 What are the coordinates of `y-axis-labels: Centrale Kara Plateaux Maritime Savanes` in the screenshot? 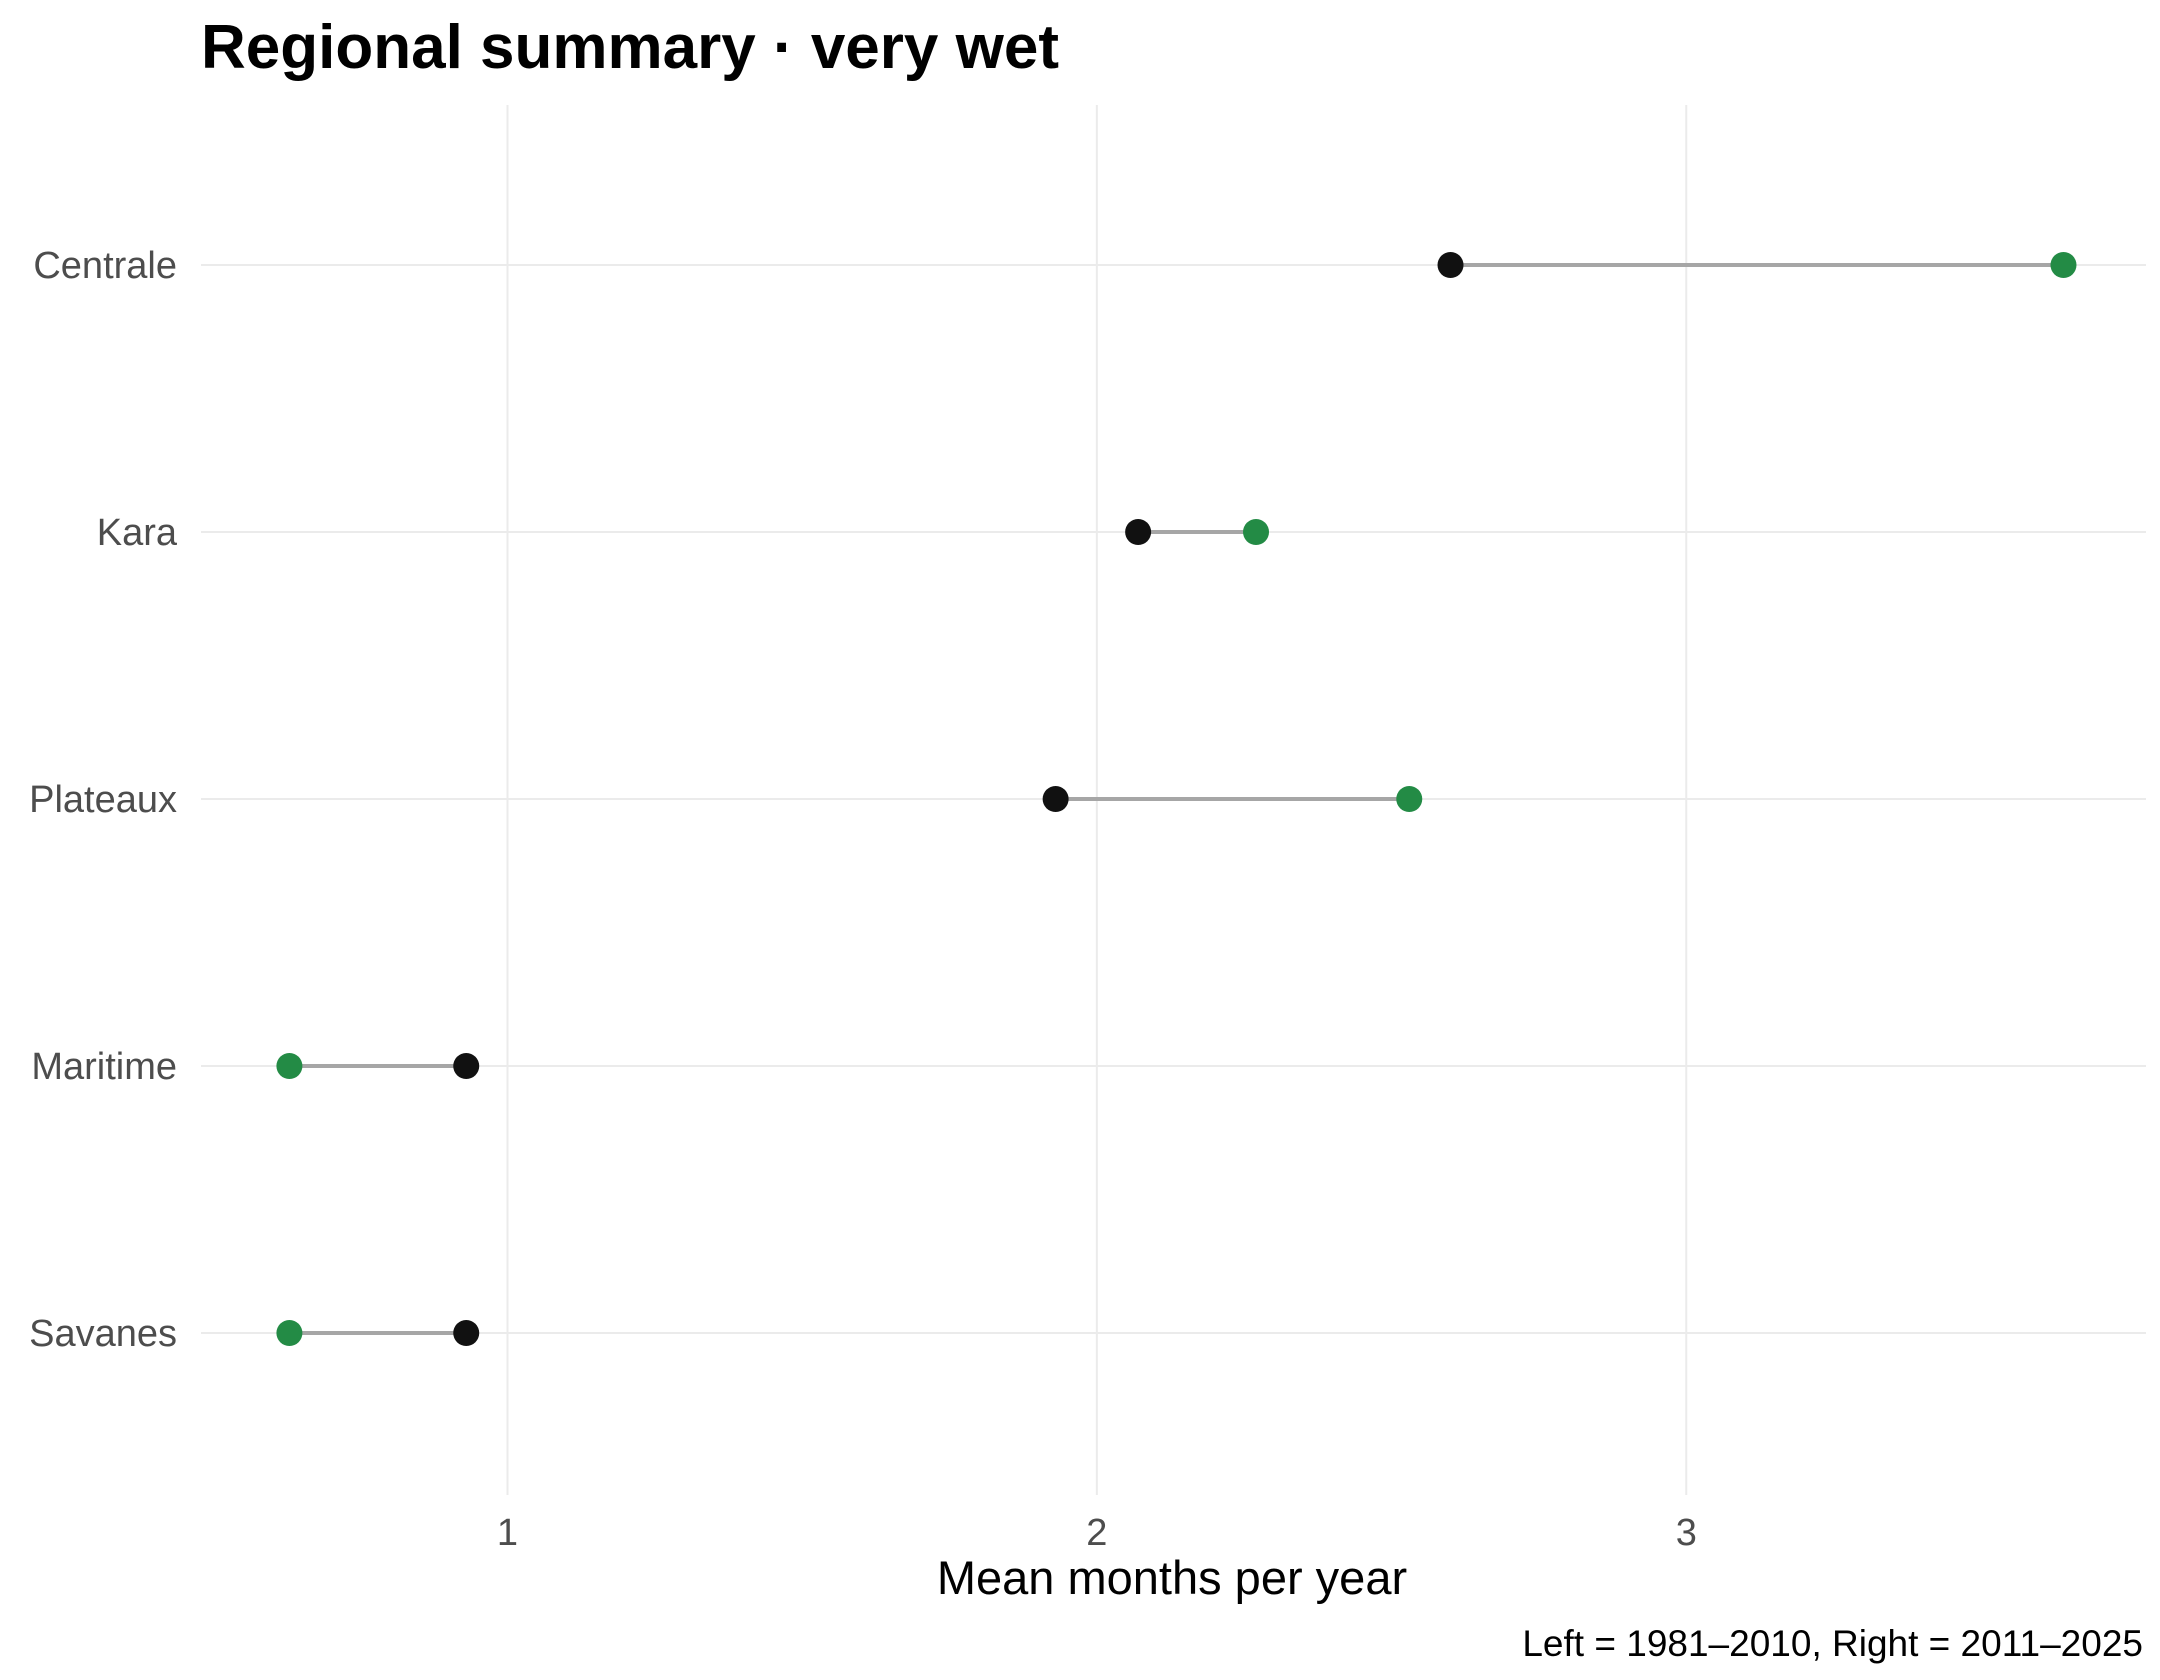 It's located at (103, 800).